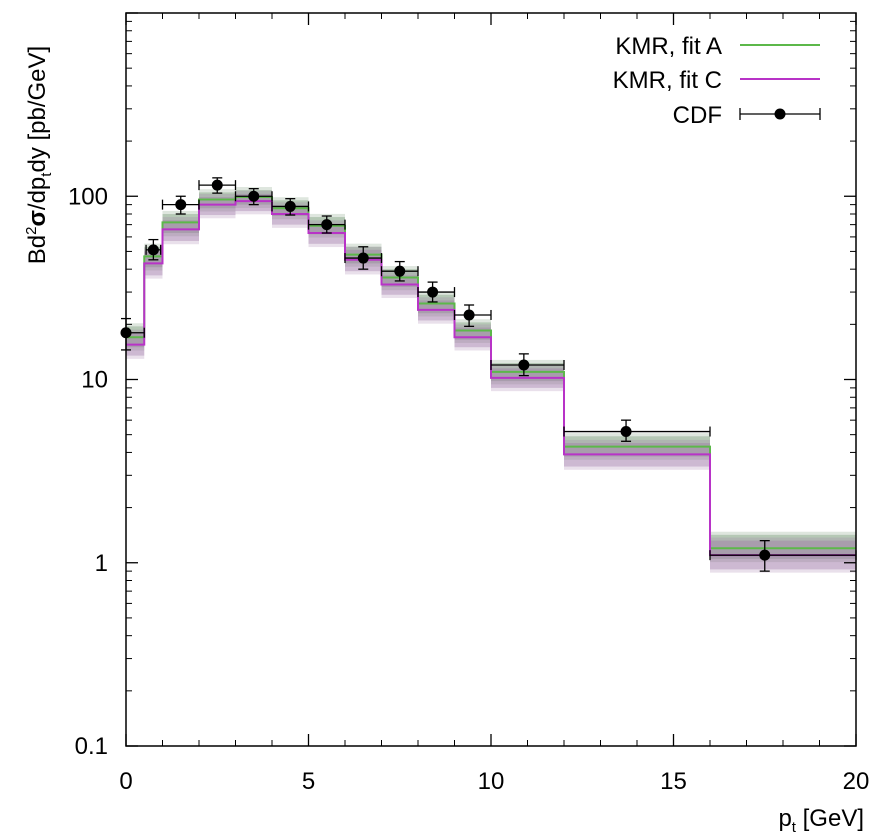 Image resolution: width=885 pixels, height=839 pixels. Describe the element at coordinates (125, 781) in the screenshot. I see `x-tick-label: 0` at that location.